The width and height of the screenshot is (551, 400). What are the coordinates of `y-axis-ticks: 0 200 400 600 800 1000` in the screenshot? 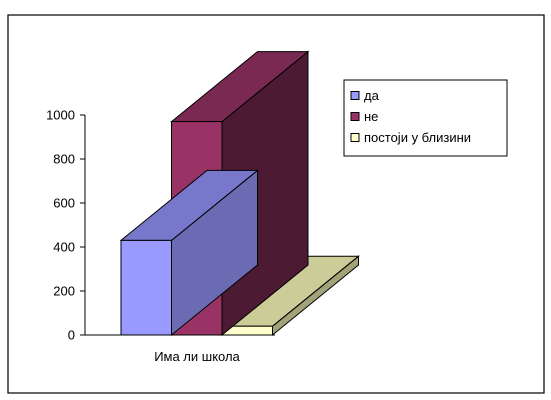 It's located at (65, 225).